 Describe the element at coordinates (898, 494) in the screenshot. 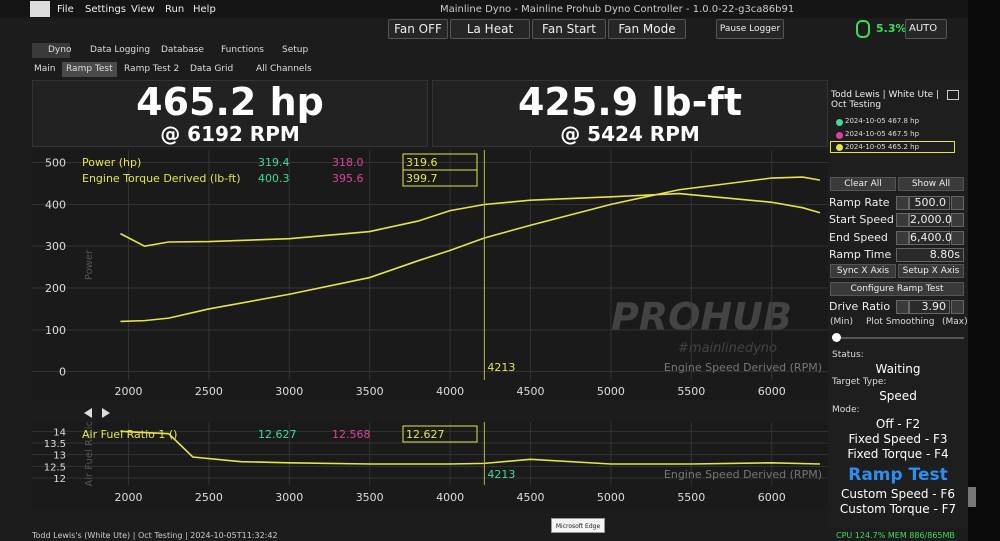

I see `mode-option: Custom Speed - F6` at that location.